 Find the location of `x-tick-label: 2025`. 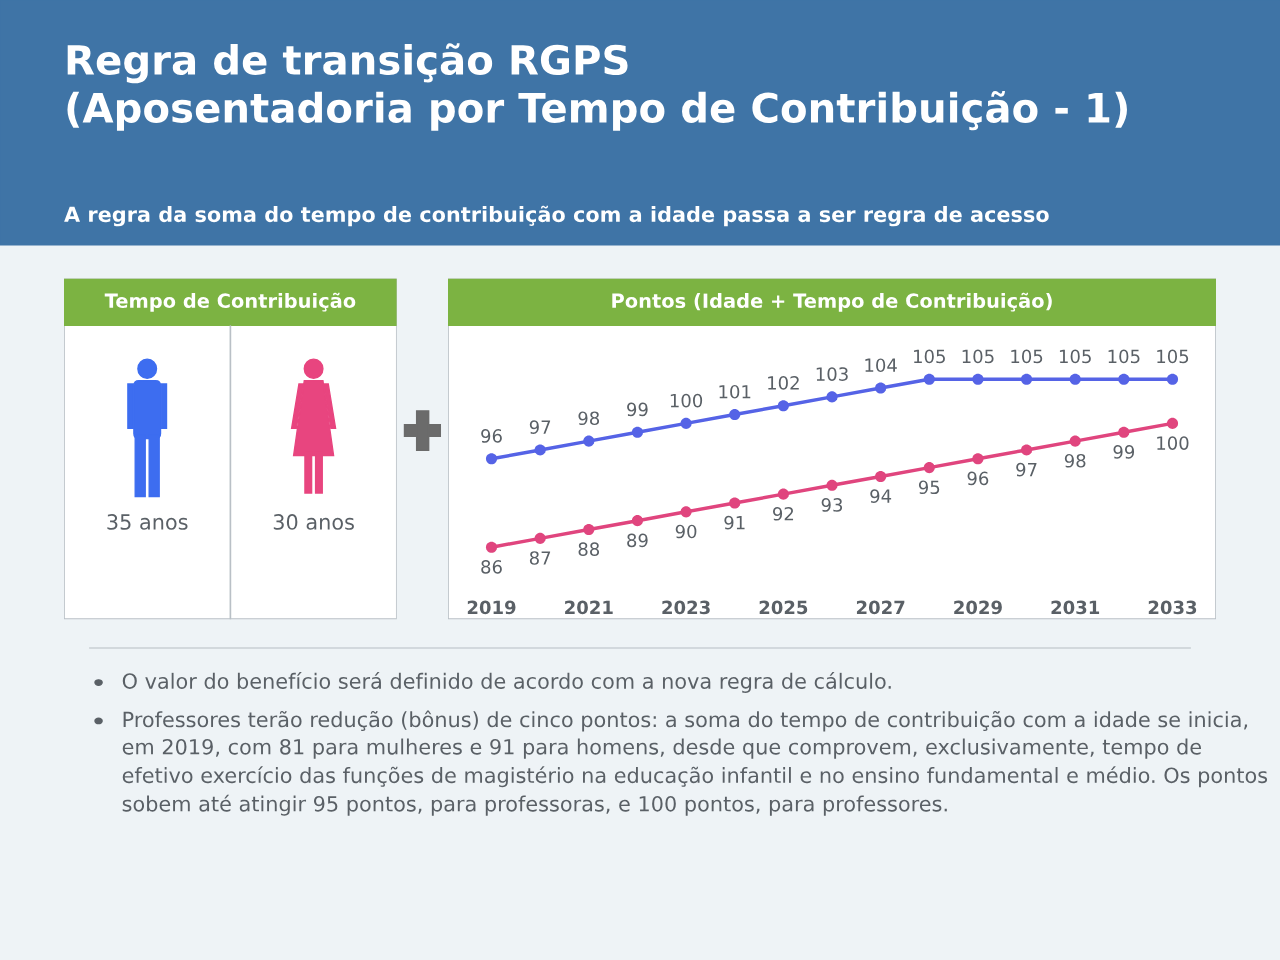

x-tick-label: 2025 is located at coordinates (783, 607).